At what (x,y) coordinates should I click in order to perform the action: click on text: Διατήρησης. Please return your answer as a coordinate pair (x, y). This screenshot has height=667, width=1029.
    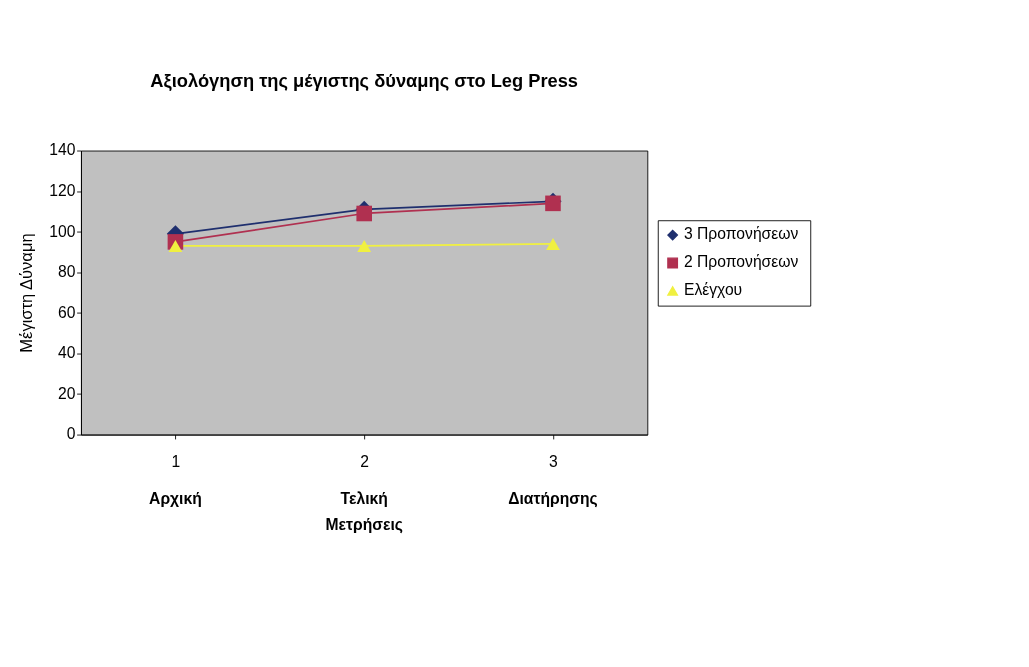
    Looking at the image, I should click on (553, 499).